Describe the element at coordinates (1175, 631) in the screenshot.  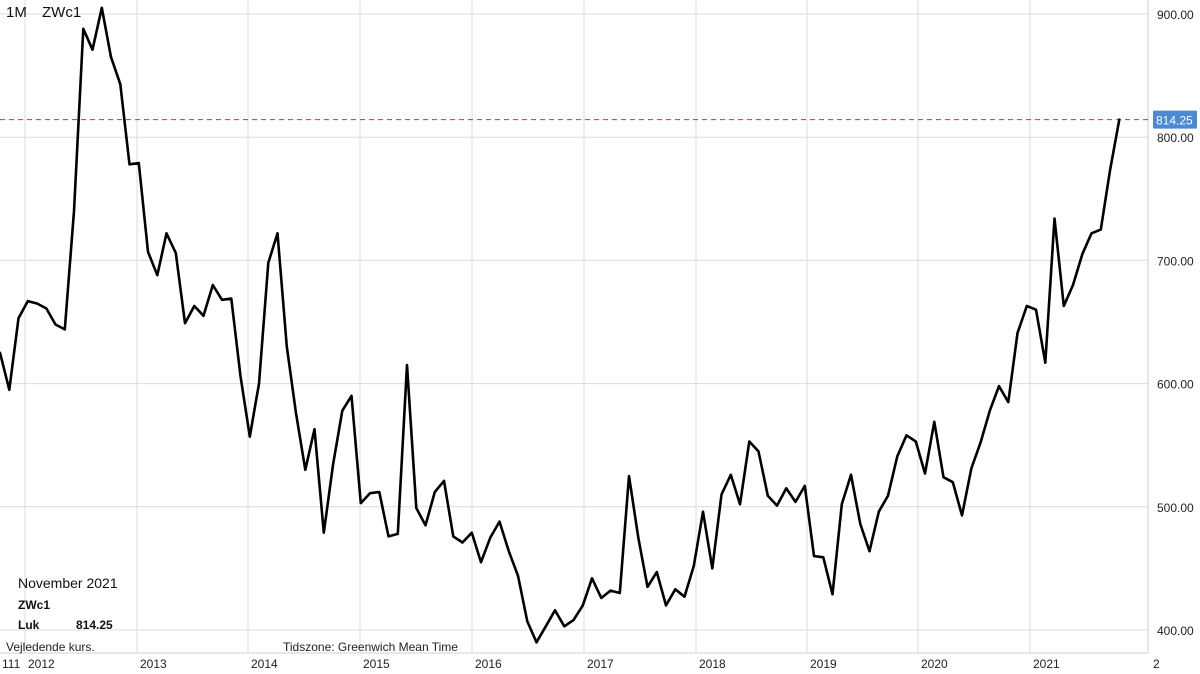
I see `y-tick-label: 400.00` at that location.